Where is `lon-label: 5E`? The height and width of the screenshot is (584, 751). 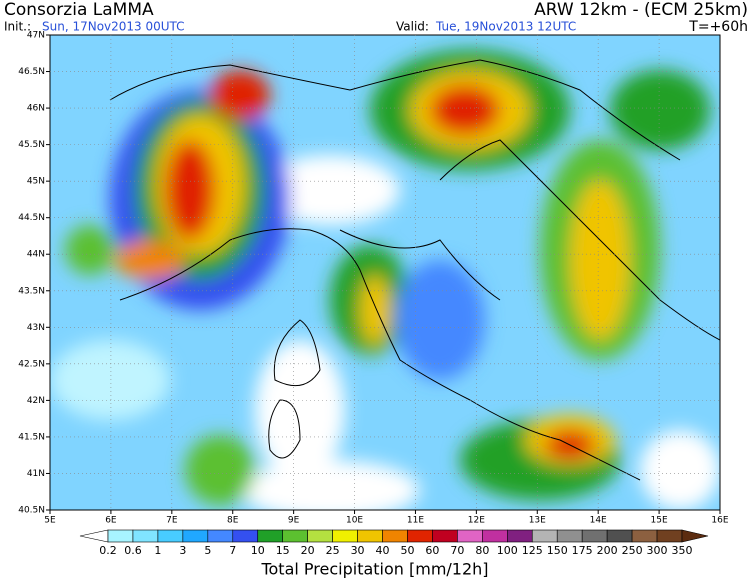
lon-label: 5E is located at coordinates (50, 521).